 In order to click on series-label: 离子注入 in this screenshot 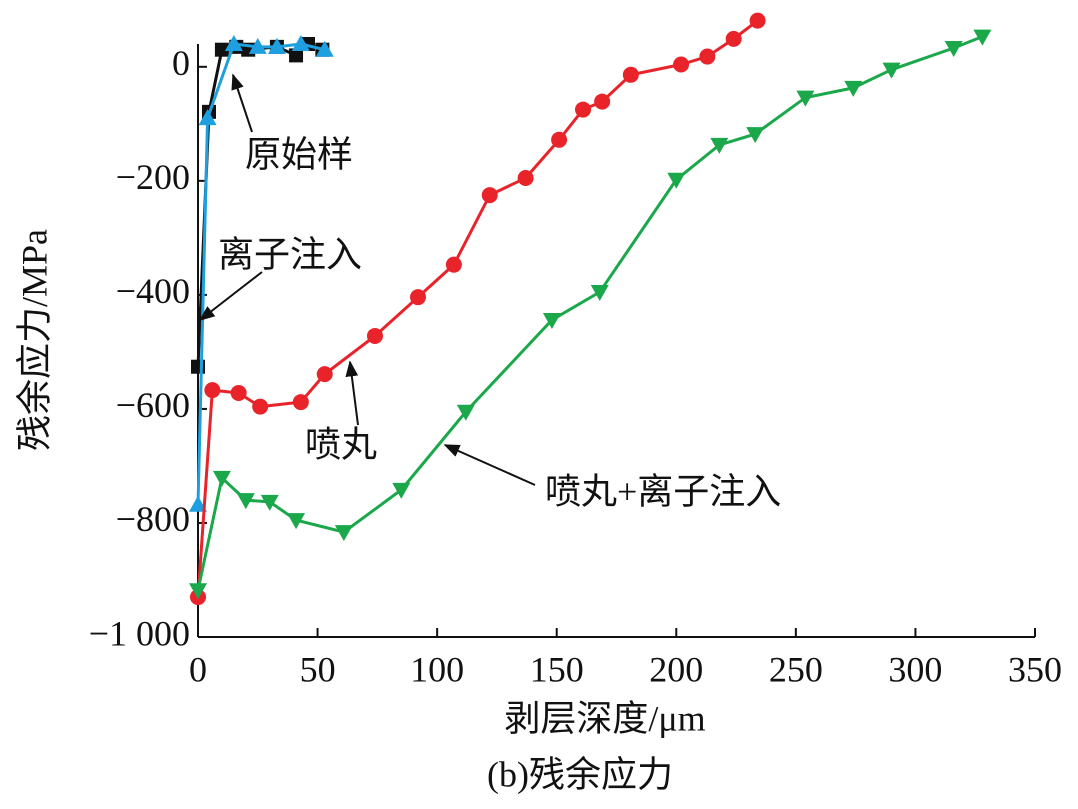, I will do `click(290, 254)`.